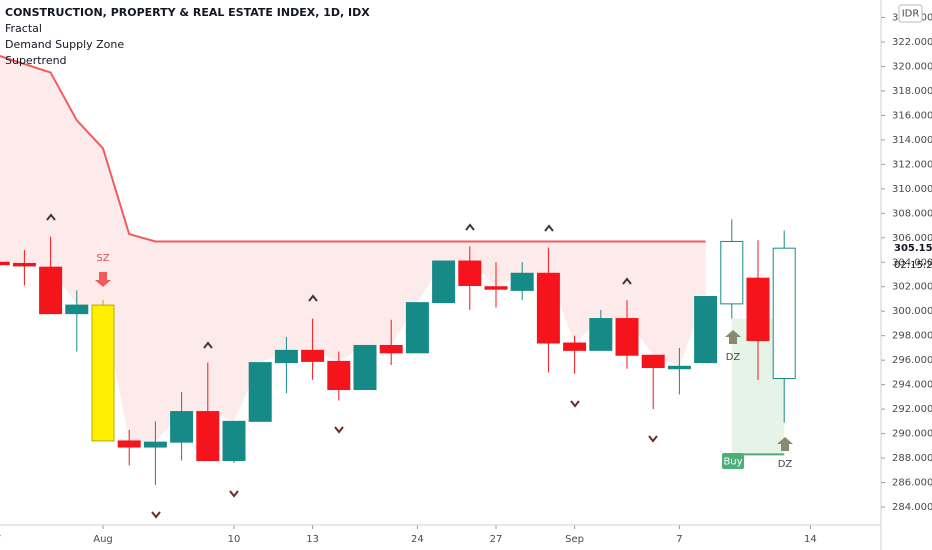  Describe the element at coordinates (312, 539) in the screenshot. I see `x-tick-label: 13` at that location.